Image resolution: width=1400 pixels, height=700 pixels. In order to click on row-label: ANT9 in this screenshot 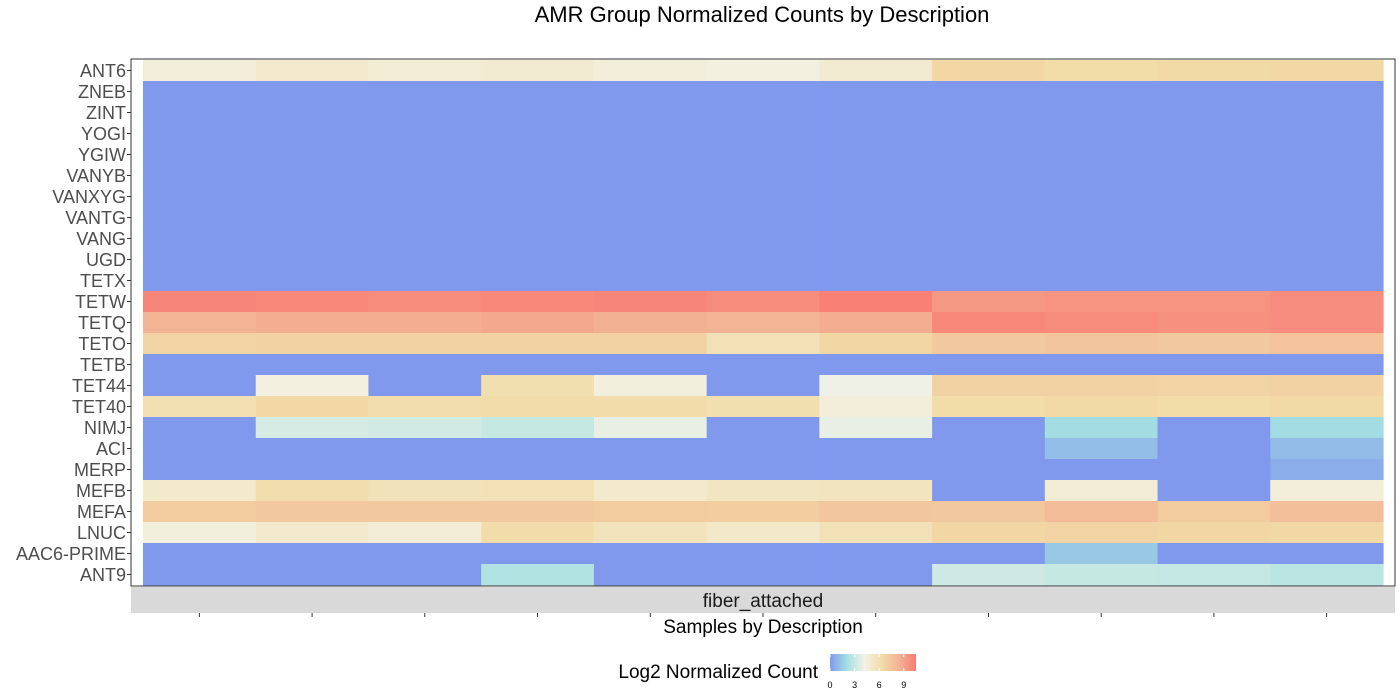, I will do `click(103, 575)`.